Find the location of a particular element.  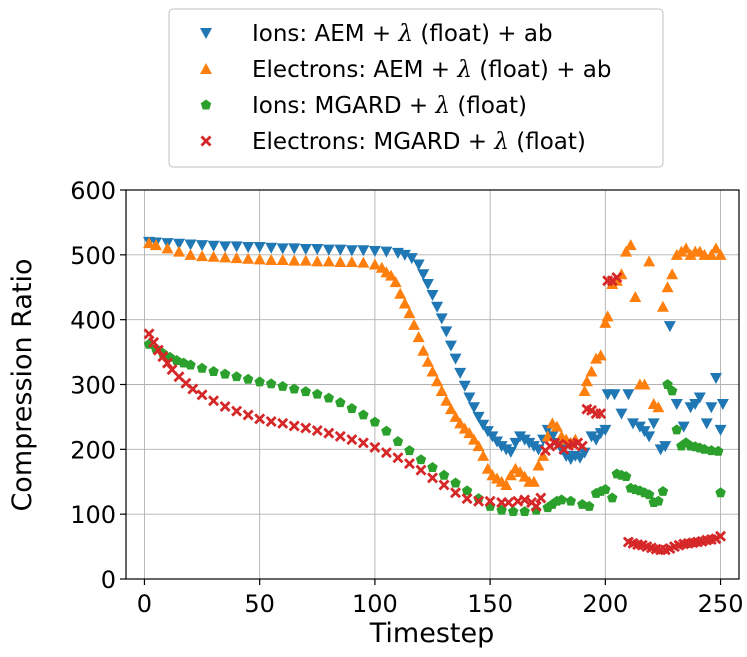

legend-entry-prefix: Electrons: MGARD + is located at coordinates (373, 142).